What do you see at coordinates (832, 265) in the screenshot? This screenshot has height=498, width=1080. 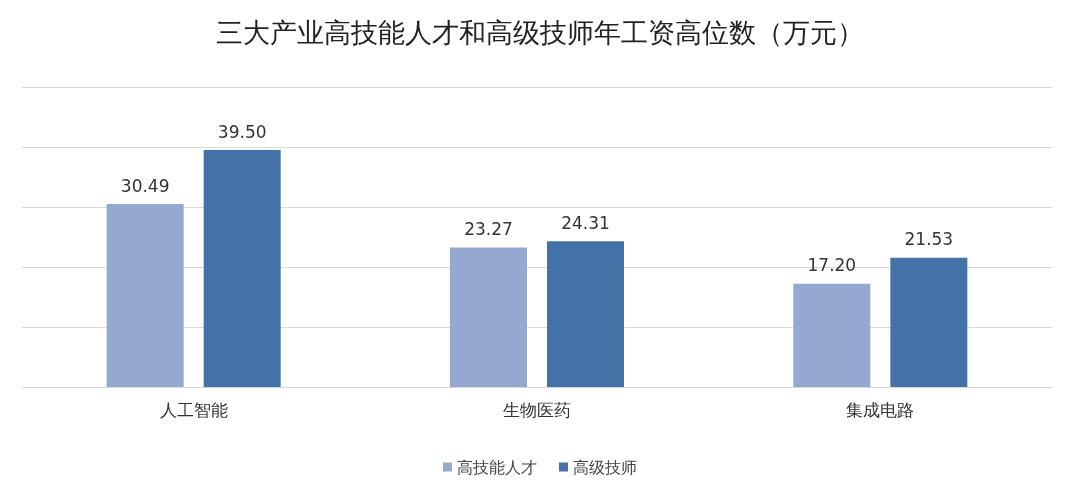 I see `data-label: 17.20` at bounding box center [832, 265].